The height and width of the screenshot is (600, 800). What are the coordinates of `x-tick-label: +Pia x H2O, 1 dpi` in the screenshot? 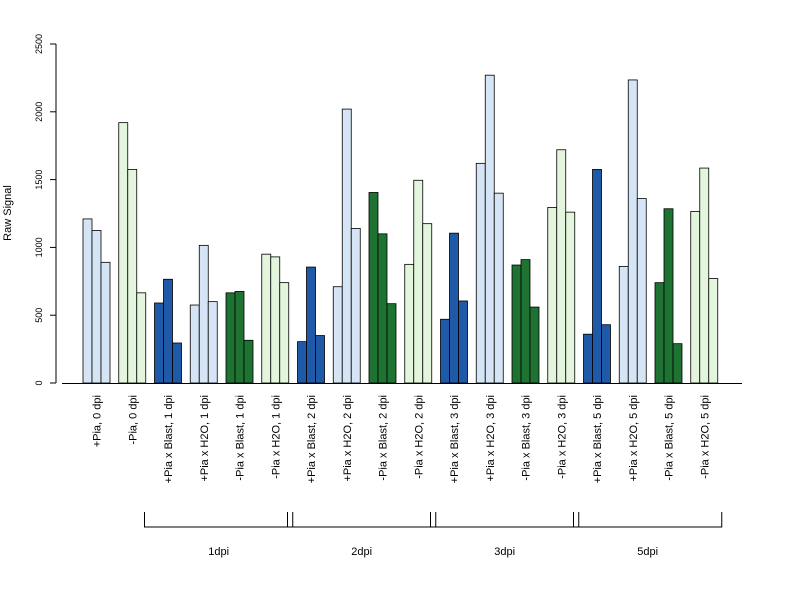 It's located at (205, 438).